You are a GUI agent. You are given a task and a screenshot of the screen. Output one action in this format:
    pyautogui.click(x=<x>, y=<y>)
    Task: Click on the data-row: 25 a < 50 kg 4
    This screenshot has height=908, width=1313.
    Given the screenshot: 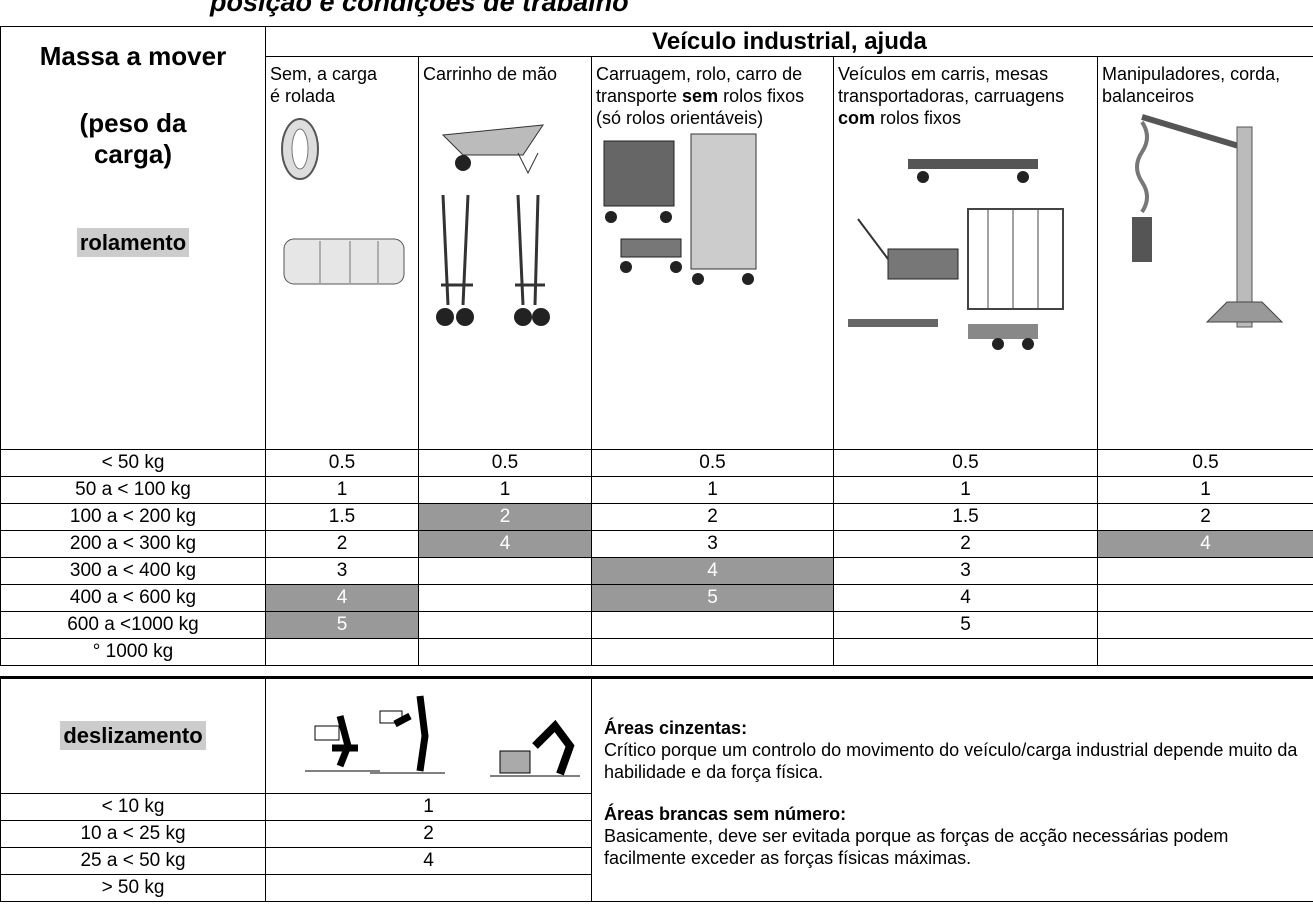 What is the action you would take?
    pyautogui.click(x=656, y=861)
    